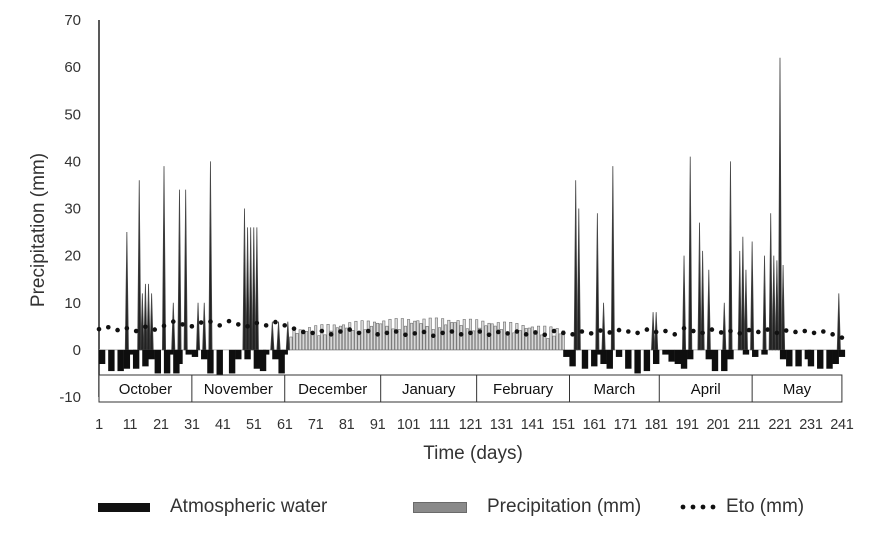 The image size is (879, 535). I want to click on x-tick-label: 131, so click(502, 425).